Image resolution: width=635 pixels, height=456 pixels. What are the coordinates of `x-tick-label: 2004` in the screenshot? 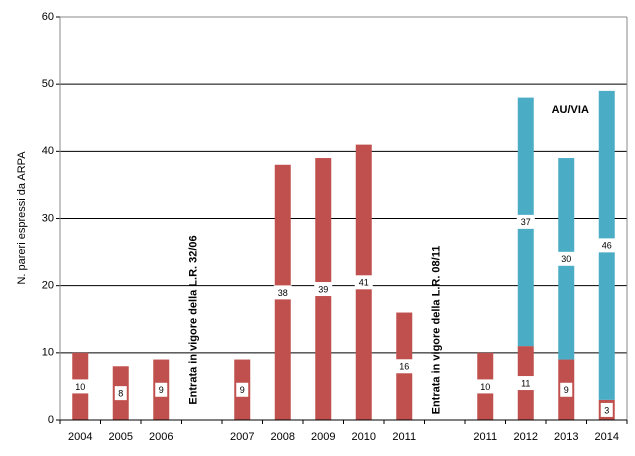 It's located at (80, 437).